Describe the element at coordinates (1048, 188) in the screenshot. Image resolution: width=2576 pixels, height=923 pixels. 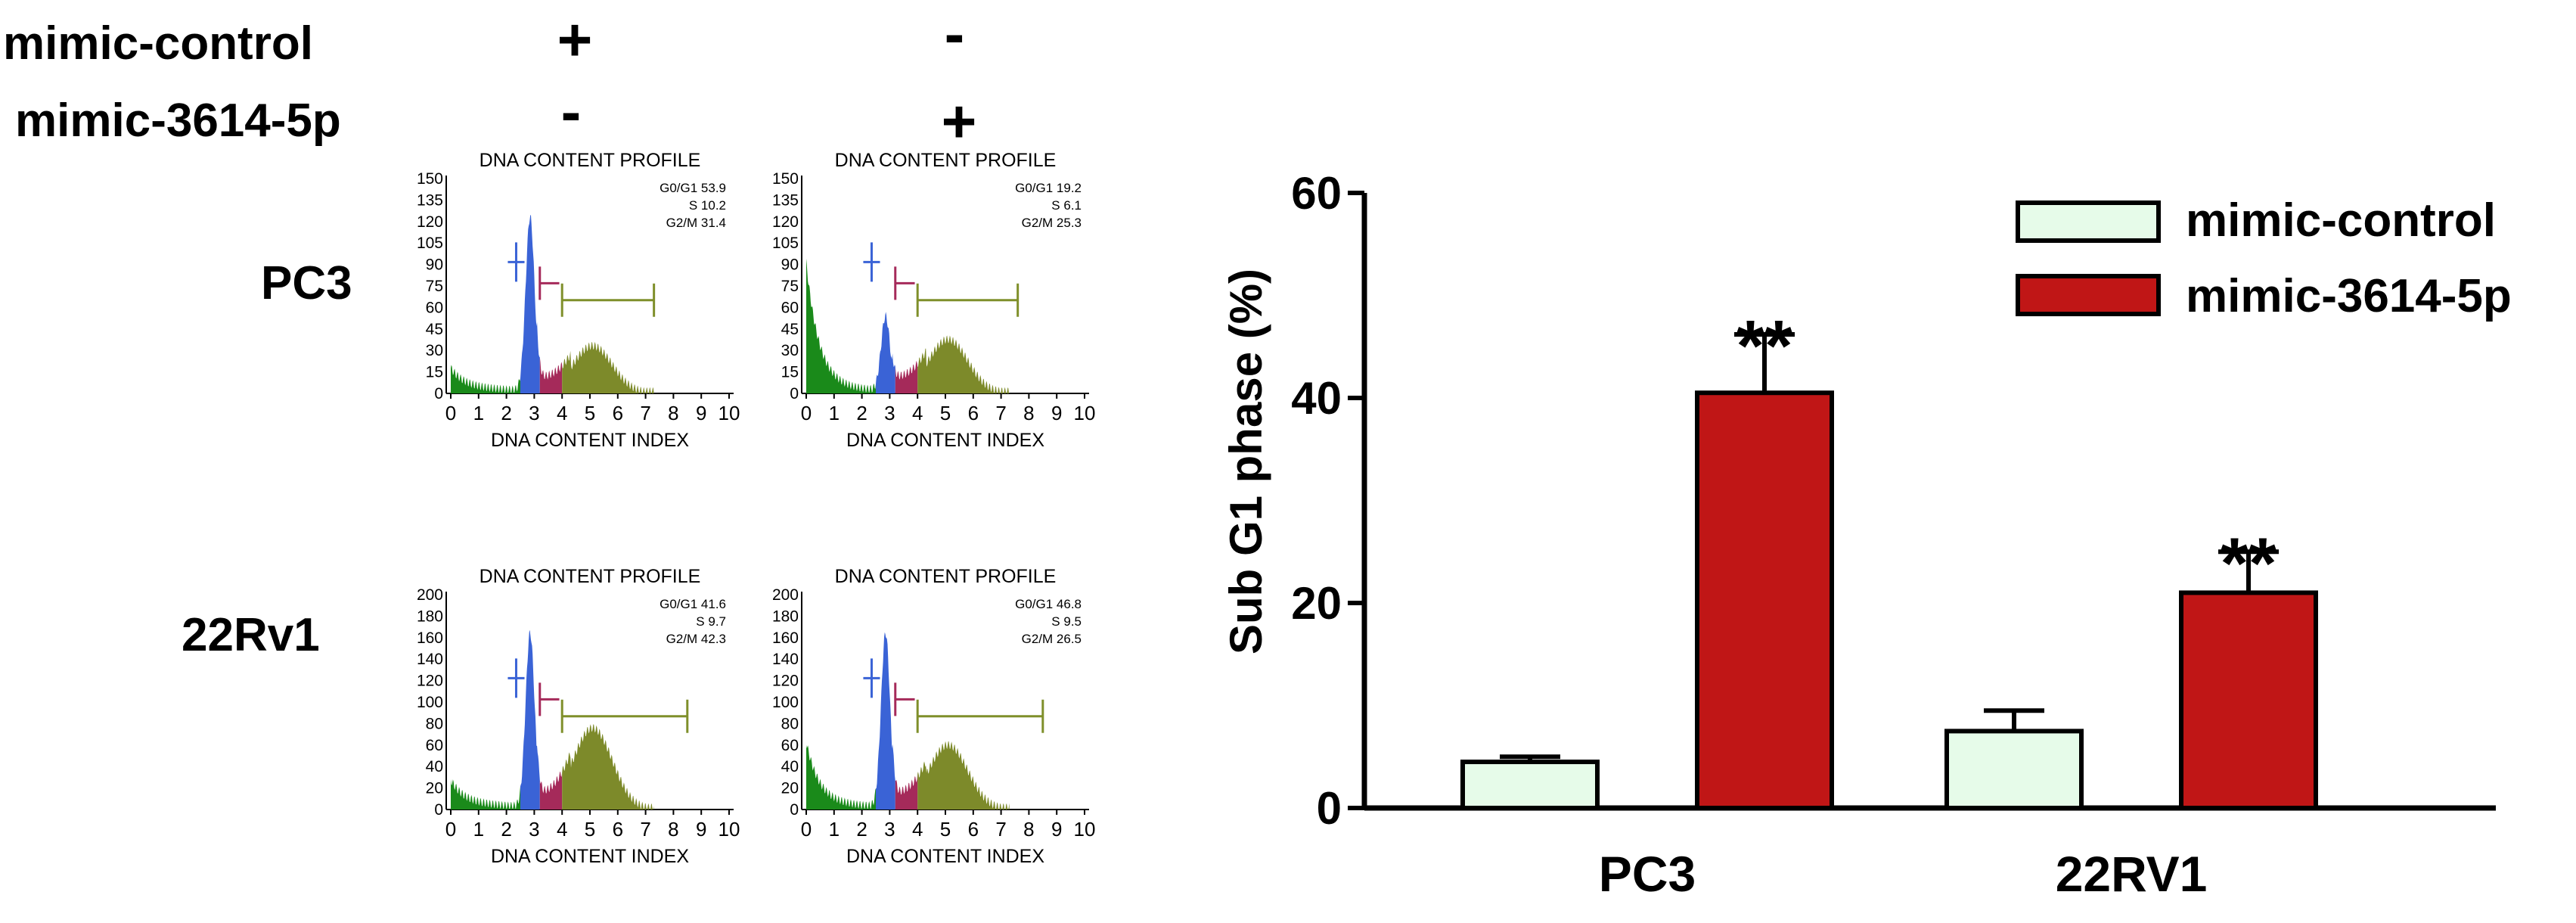
I see `histogram-stat: G0/G1 19.2` at that location.